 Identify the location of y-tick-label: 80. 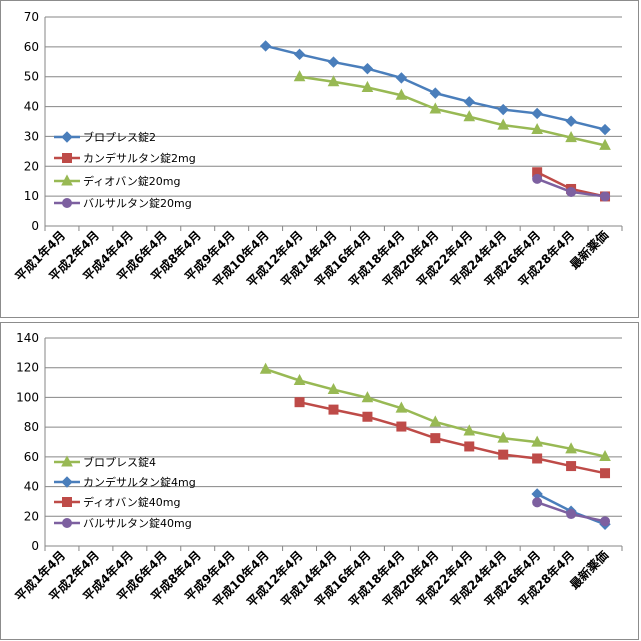
(31, 427).